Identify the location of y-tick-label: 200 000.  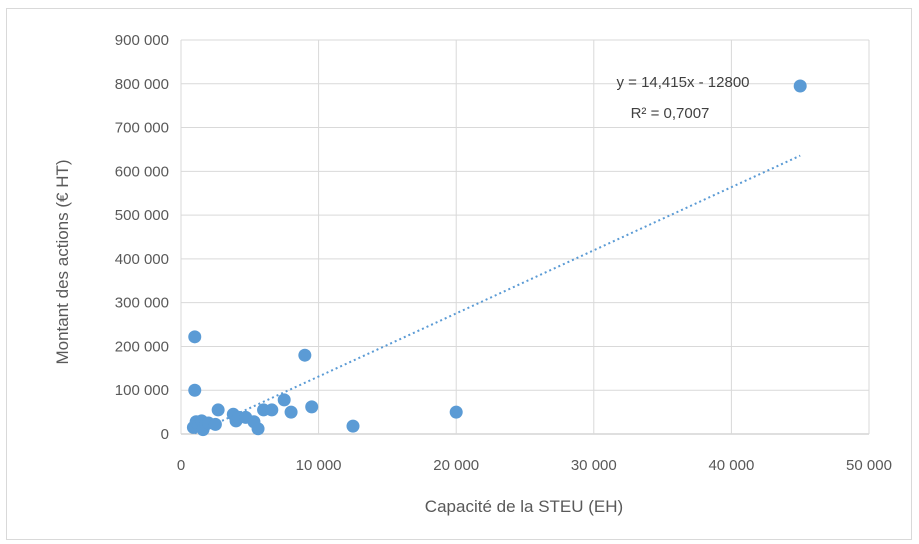
(142, 346).